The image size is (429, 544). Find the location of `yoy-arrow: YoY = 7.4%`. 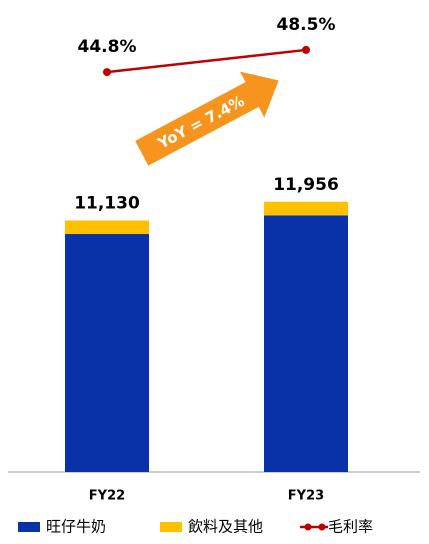

yoy-arrow: YoY = 7.4% is located at coordinates (207, 118).